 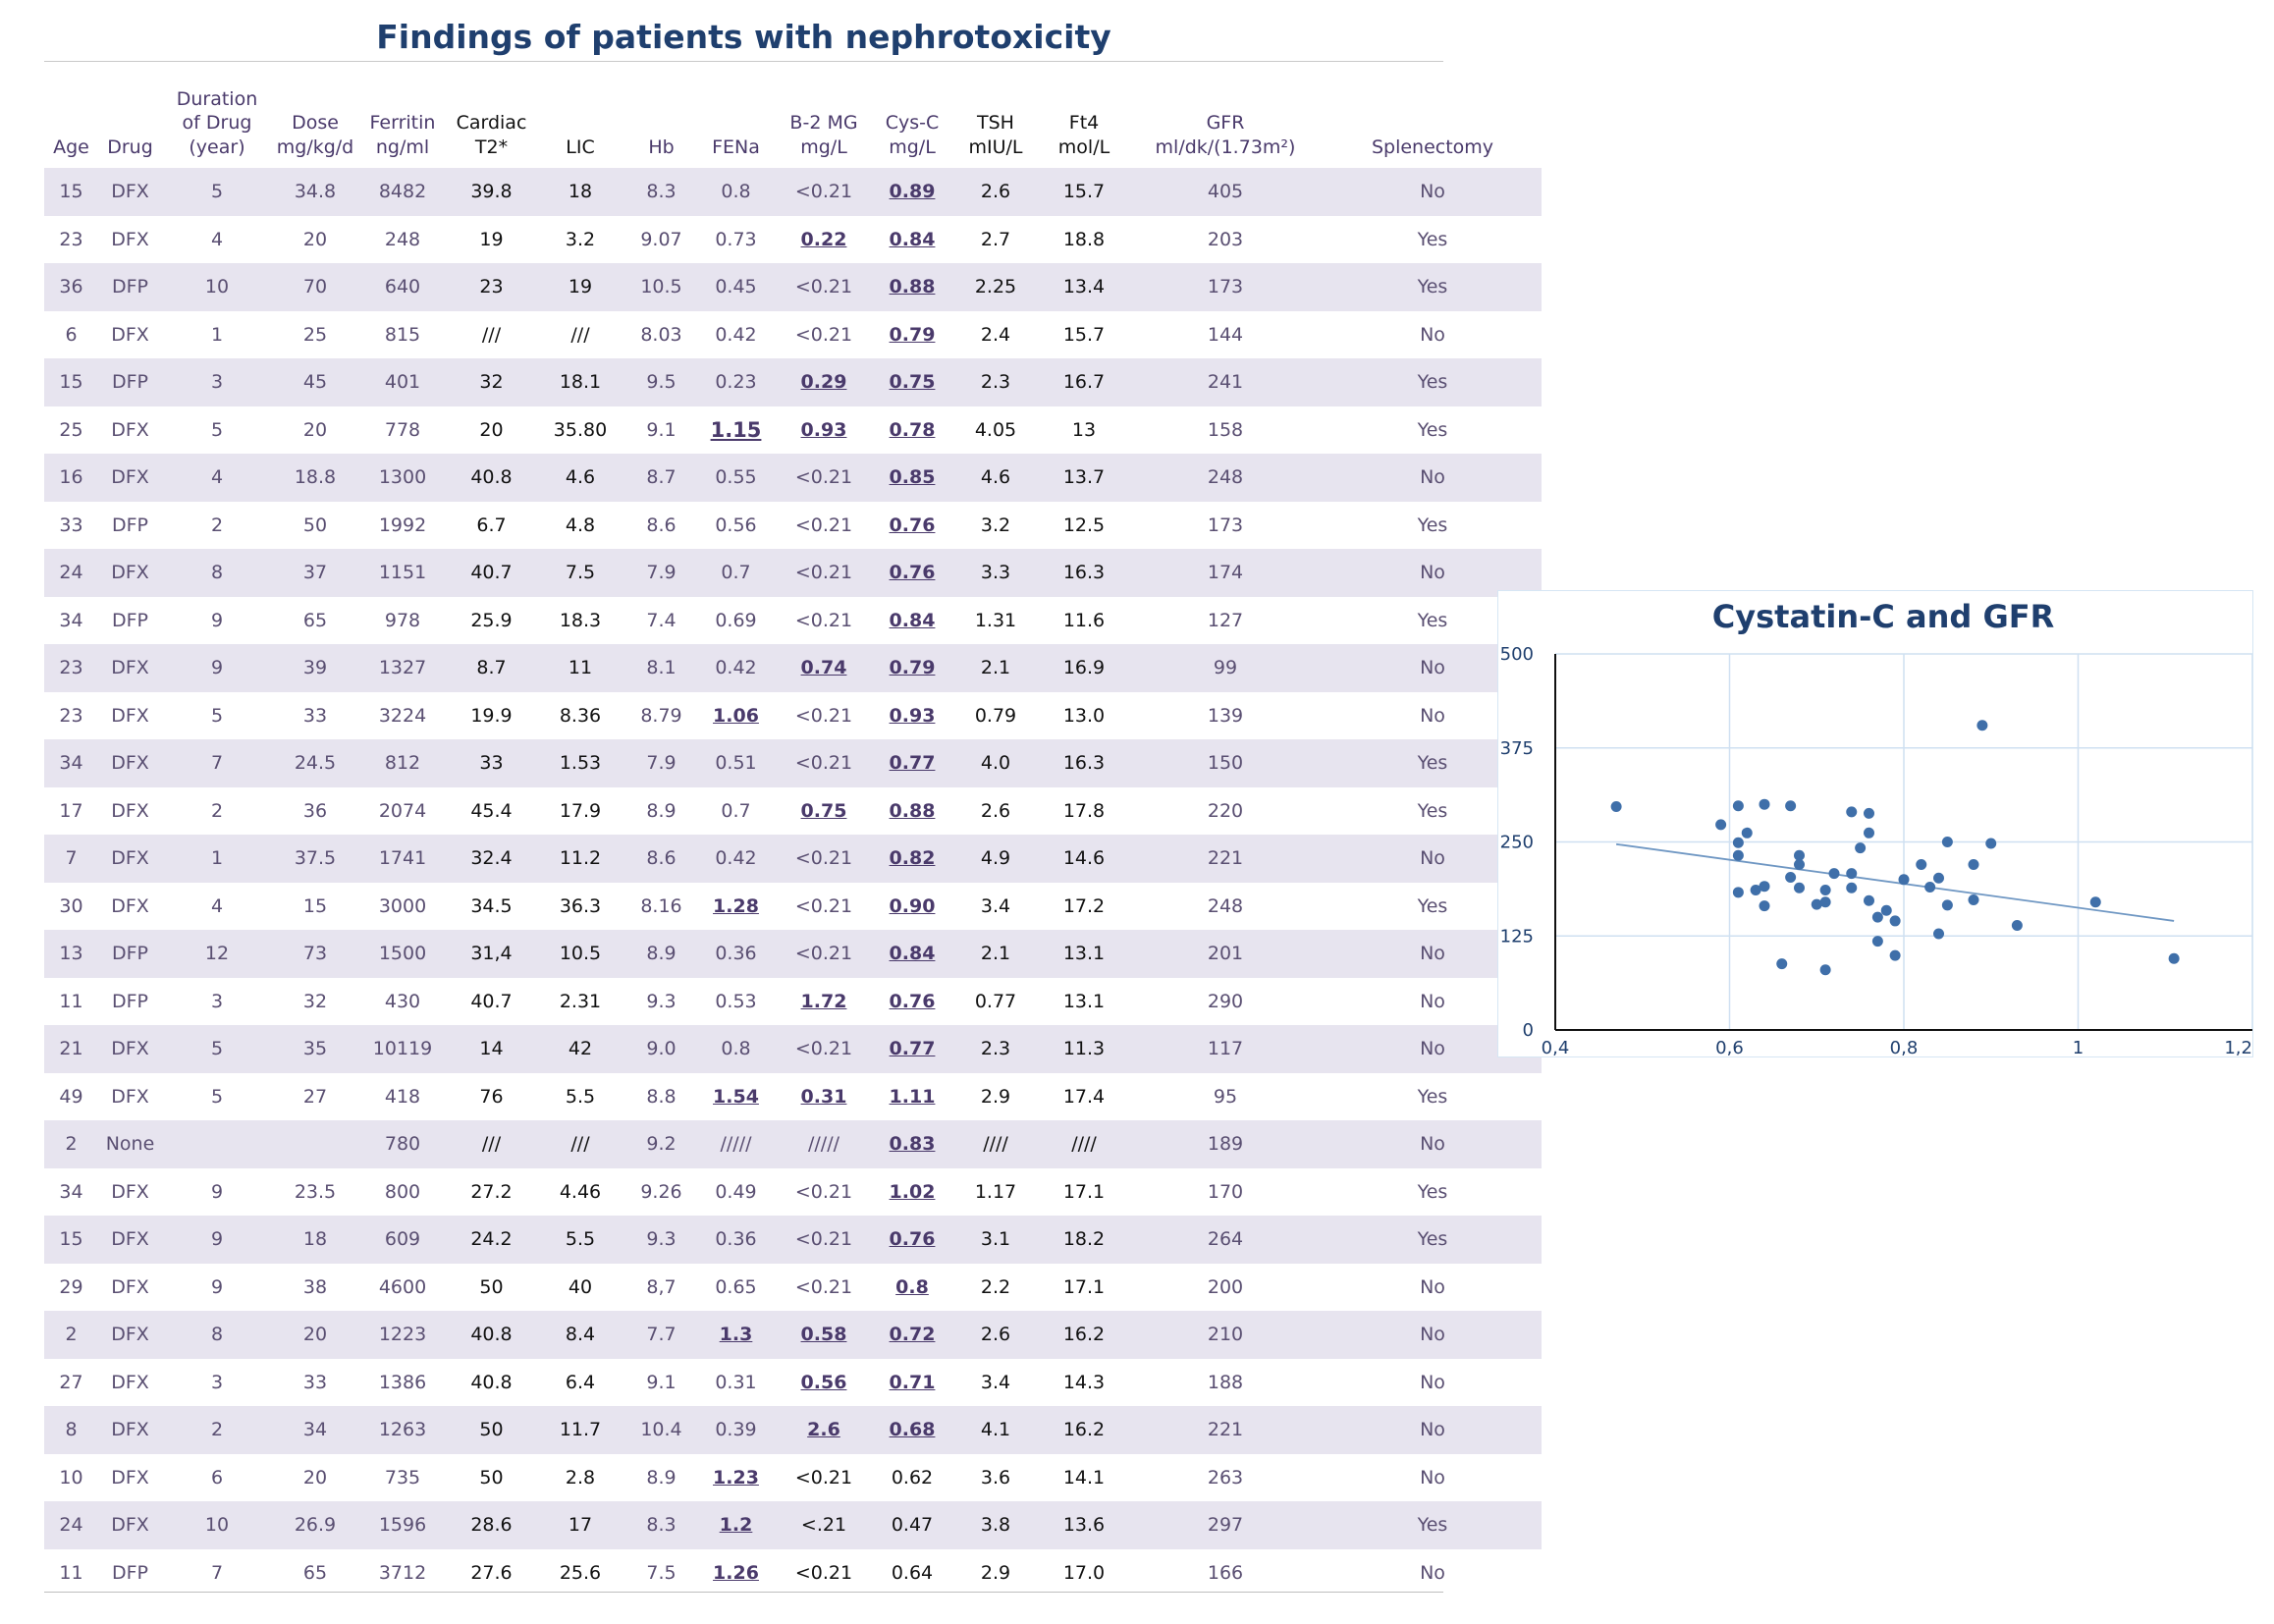 What do you see at coordinates (217, 954) in the screenshot?
I see `cell-duration: 12` at bounding box center [217, 954].